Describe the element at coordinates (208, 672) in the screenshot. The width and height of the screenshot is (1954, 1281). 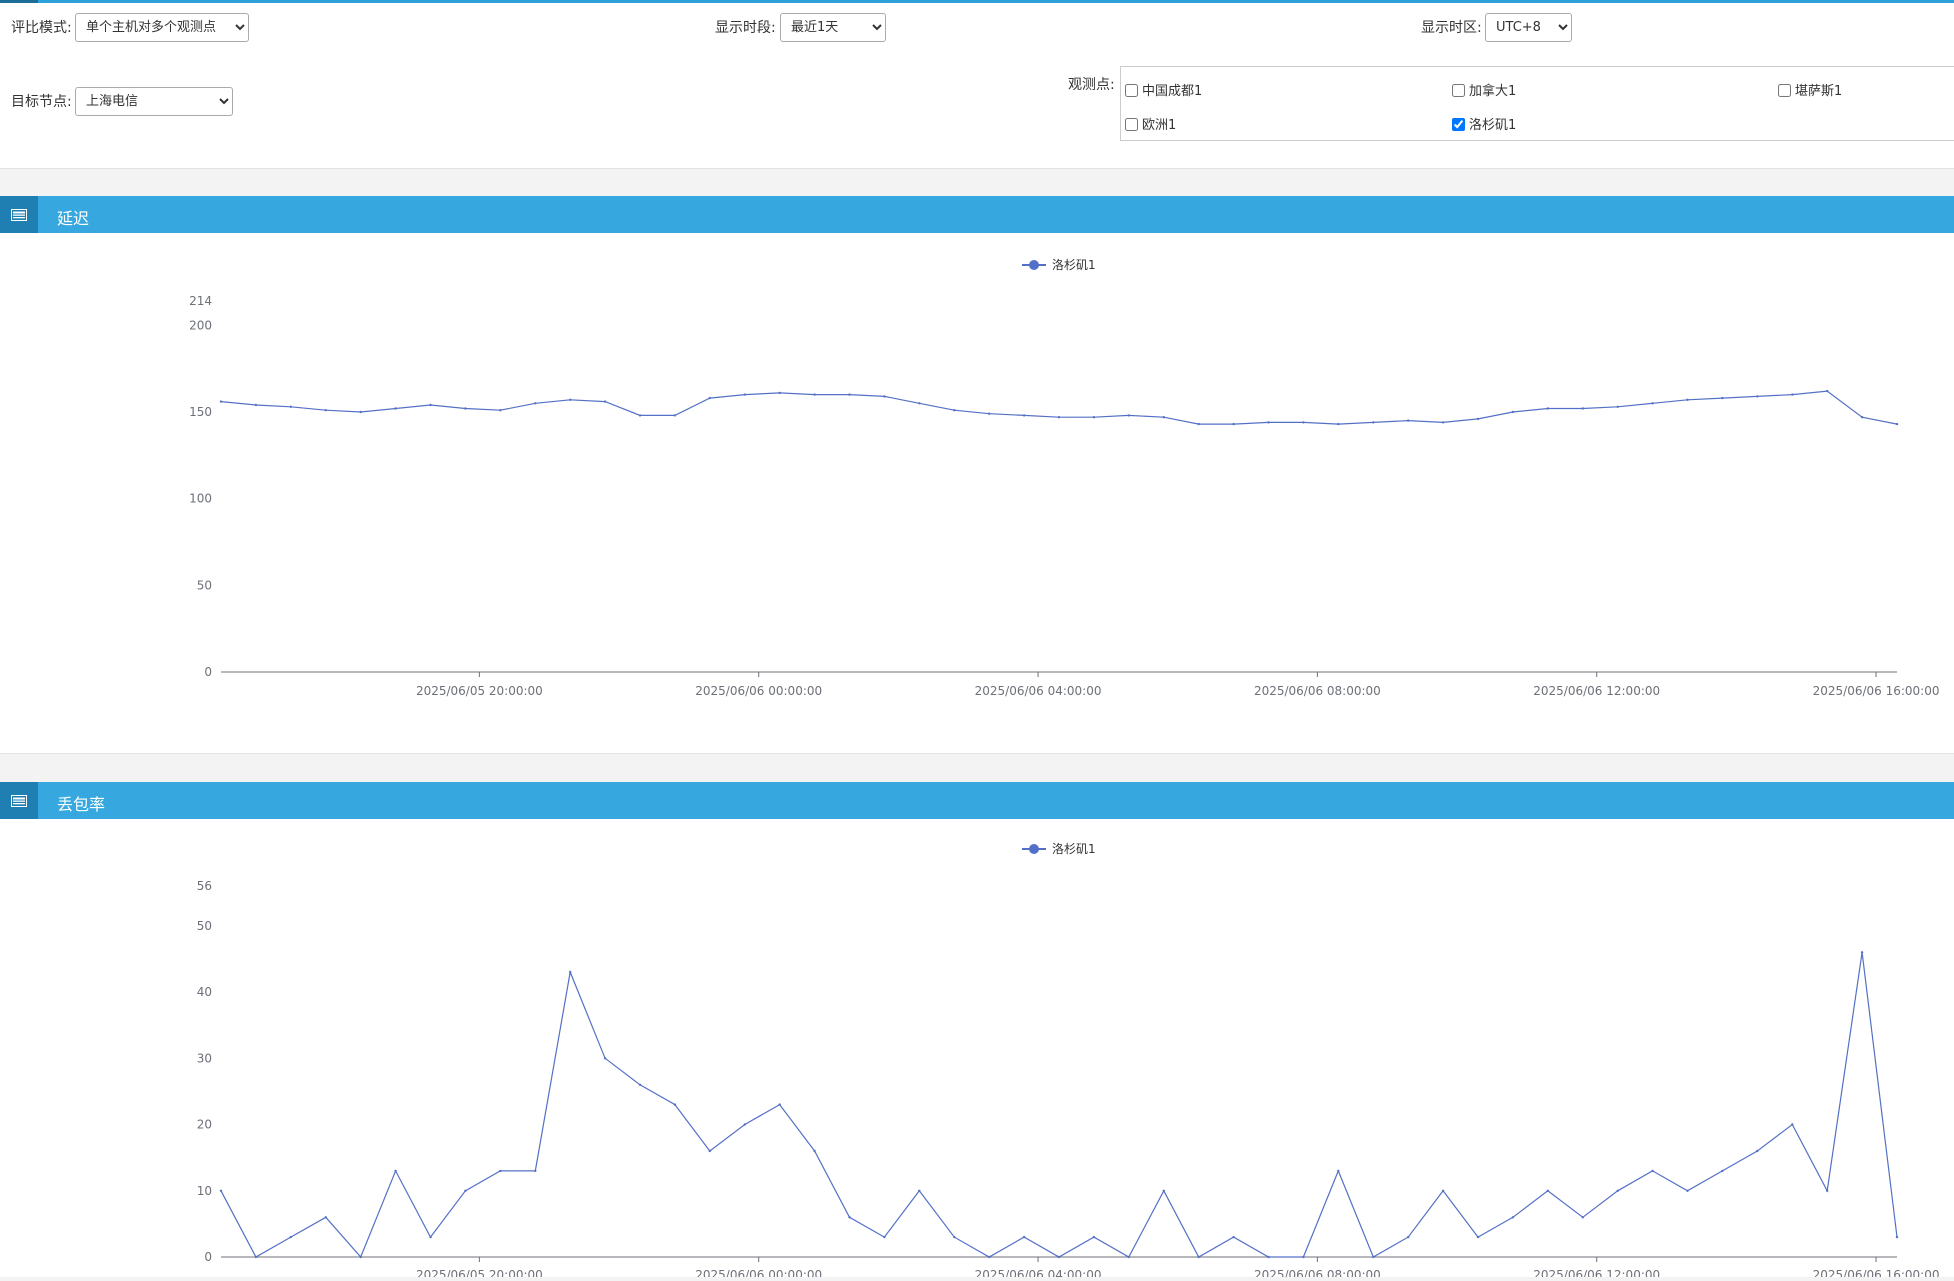
I see `y-tick-label: 0` at that location.